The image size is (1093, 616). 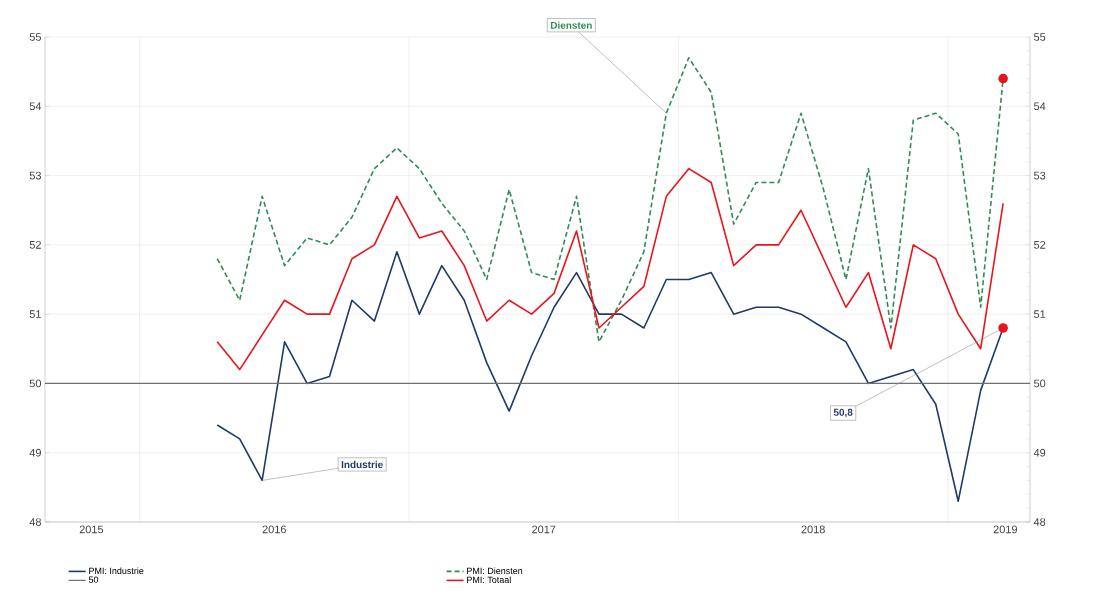 What do you see at coordinates (35, 452) in the screenshot?
I see `y2-tick-label: 49` at bounding box center [35, 452].